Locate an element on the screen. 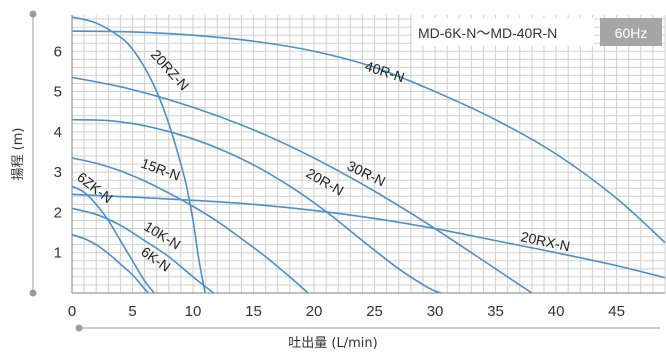 The image size is (666, 354). curve-6zk-n is located at coordinates (113, 239).